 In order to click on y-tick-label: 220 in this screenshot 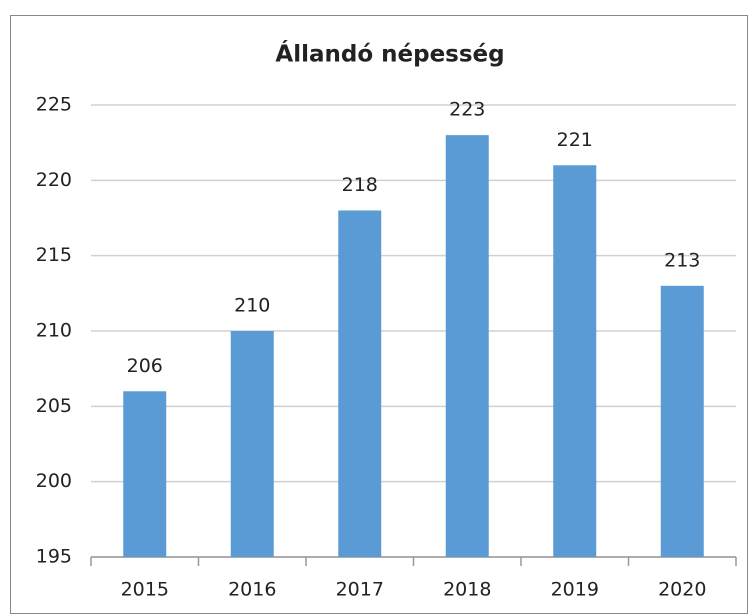, I will do `click(54, 180)`.